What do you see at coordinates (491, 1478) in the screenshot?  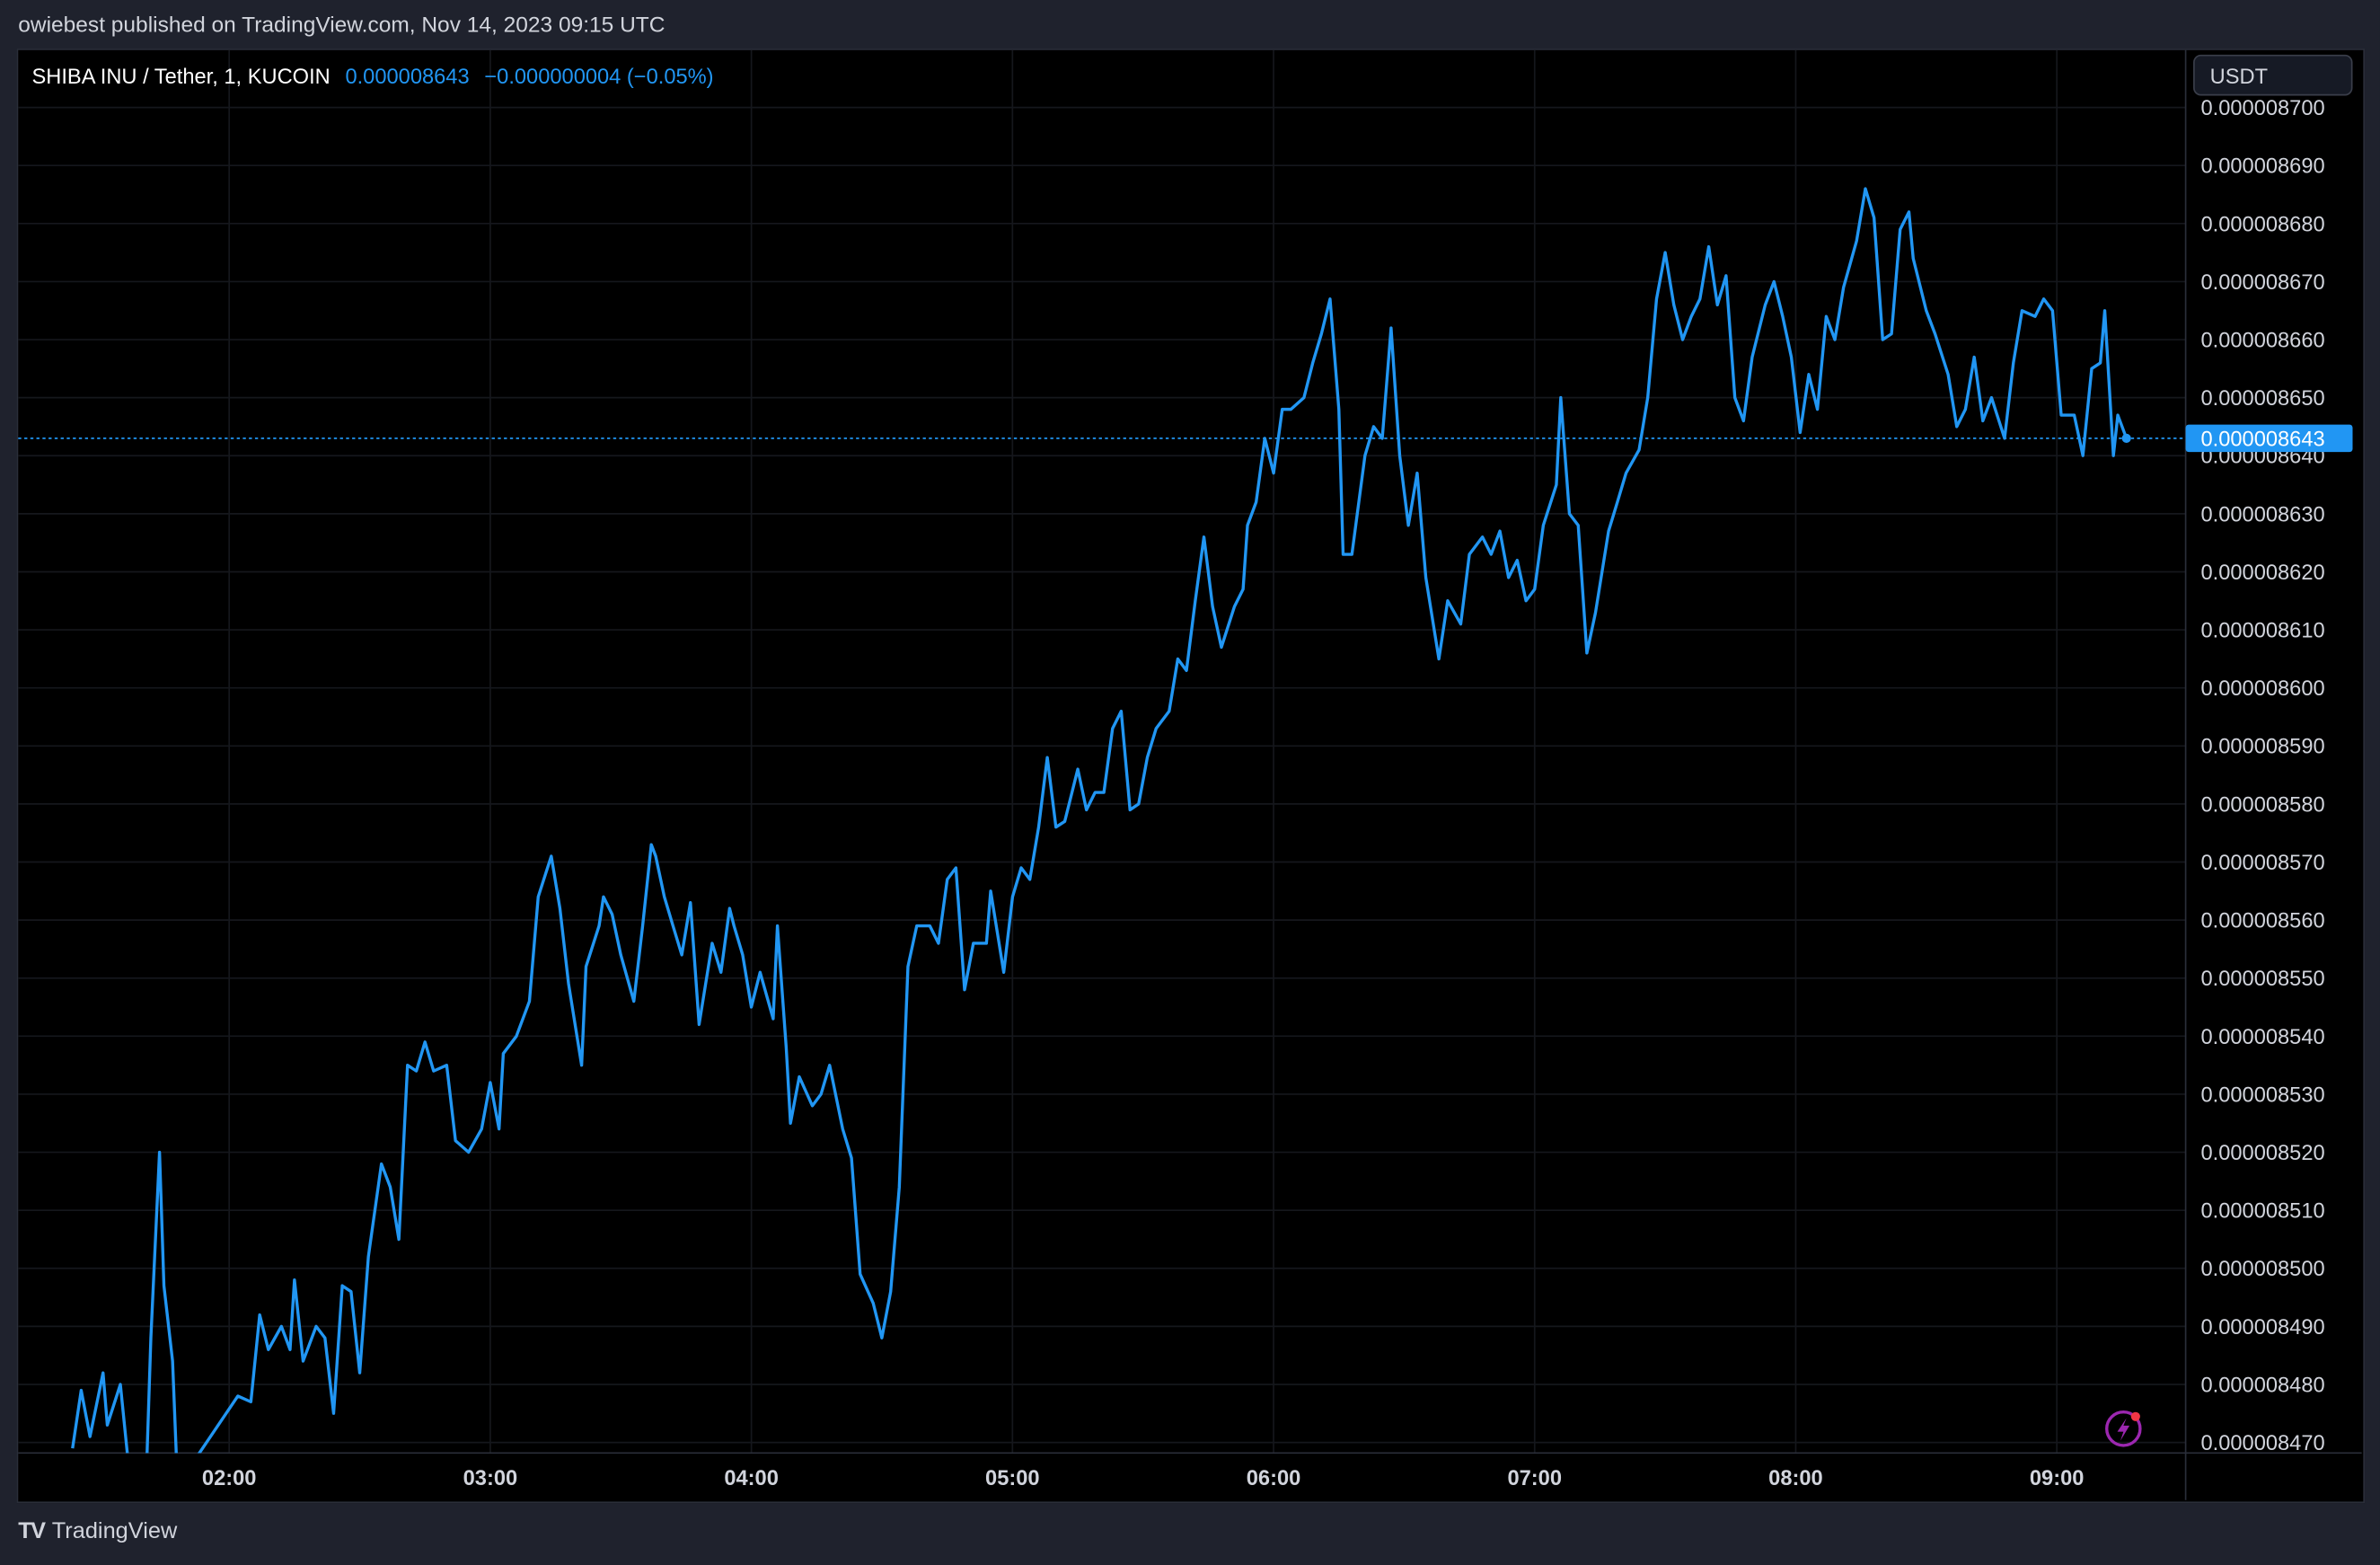 I see `time-tick-label: 03:00` at bounding box center [491, 1478].